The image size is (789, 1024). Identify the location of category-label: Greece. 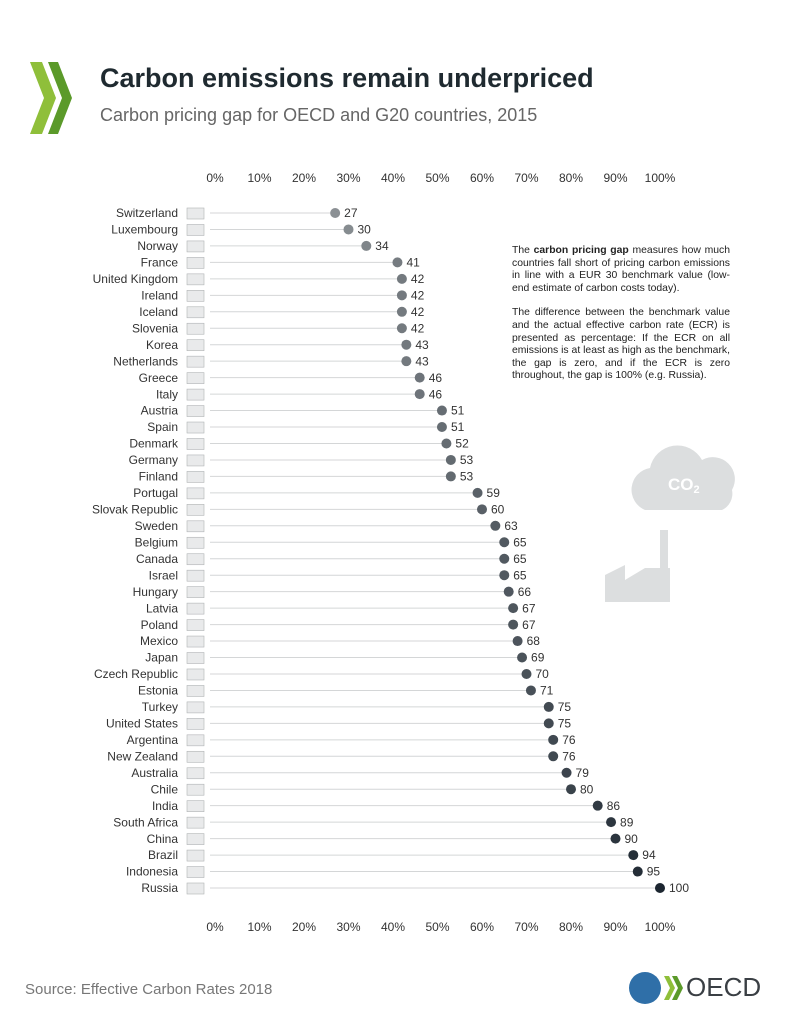
(159, 378).